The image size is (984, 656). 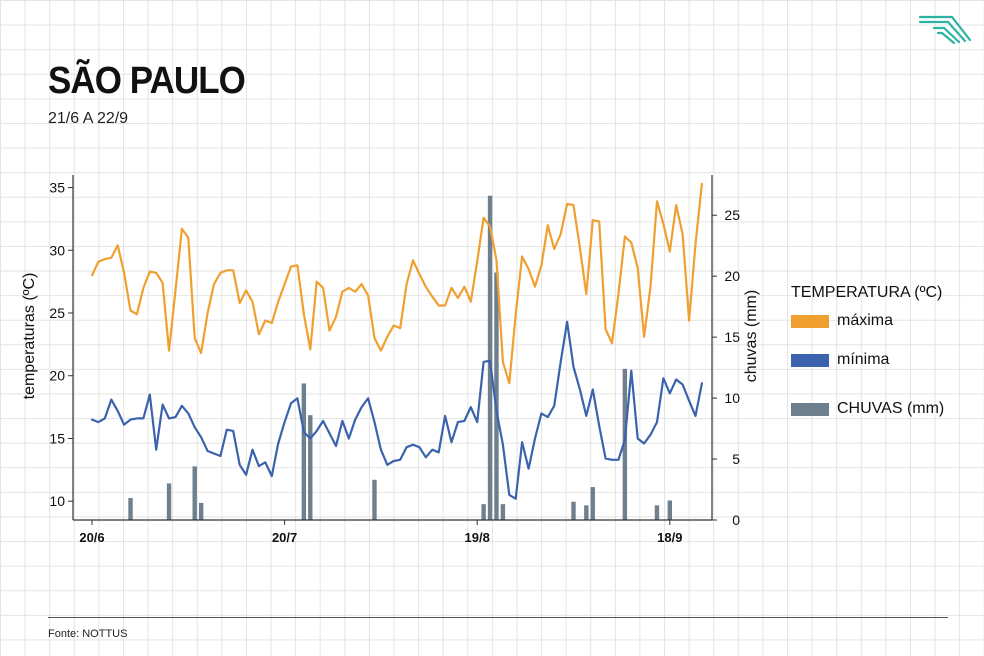 What do you see at coordinates (498, 617) in the screenshot?
I see `footer-divider` at bounding box center [498, 617].